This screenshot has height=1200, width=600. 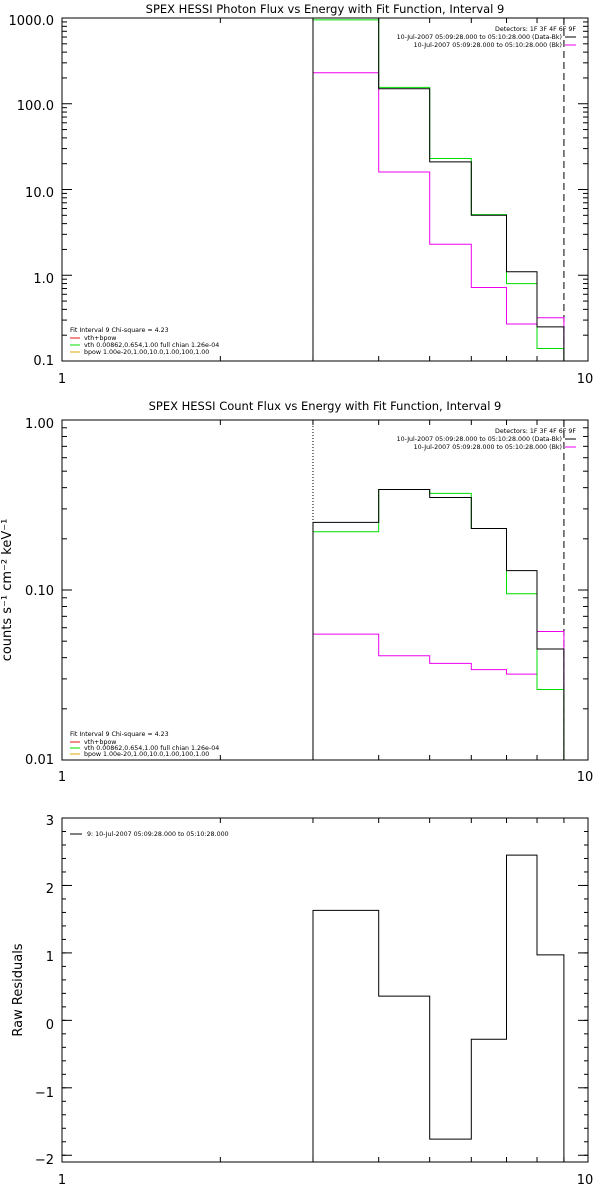 I want to click on residuals-data-histogram, so click(x=438, y=1008).